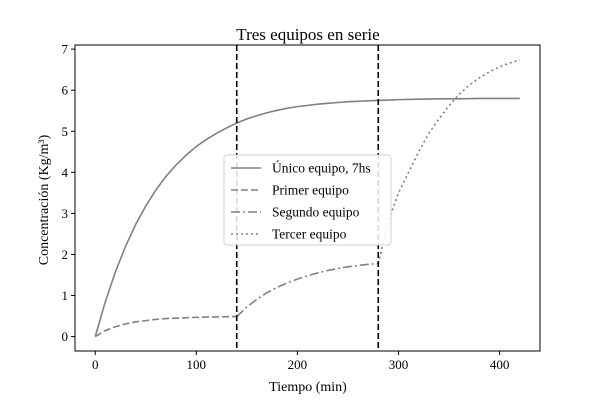  I want to click on y-tick-label: 4, so click(65, 172).